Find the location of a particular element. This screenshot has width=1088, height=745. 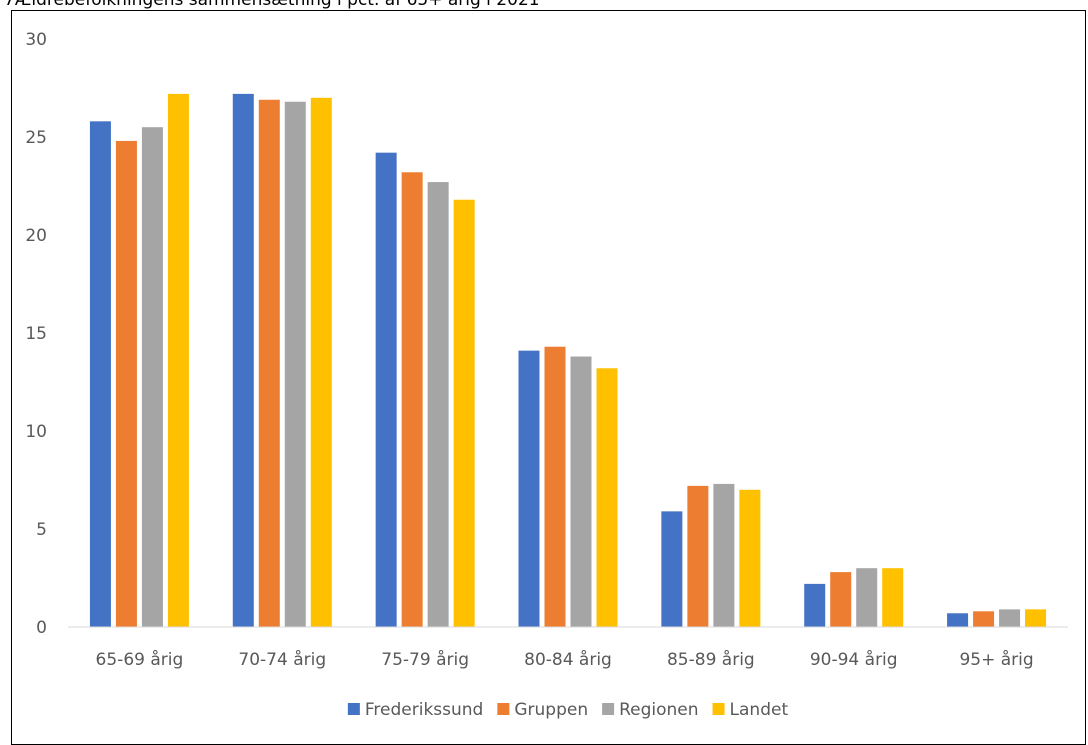

legend: Frederikssund Gruppen Regionen Landet is located at coordinates (568, 710).